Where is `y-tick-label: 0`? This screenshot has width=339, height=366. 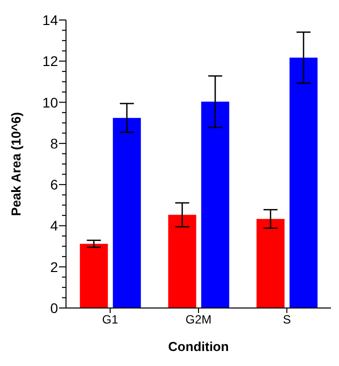
y-tick-label: 0 is located at coordinates (54, 308).